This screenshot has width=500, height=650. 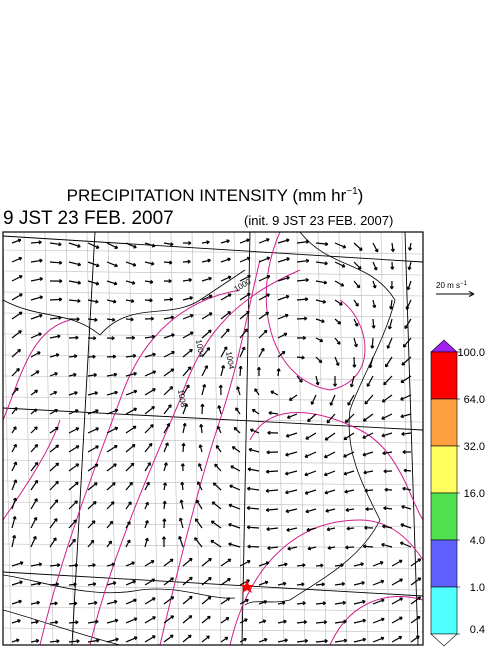 I want to click on pressure-contour, so click(x=37, y=370).